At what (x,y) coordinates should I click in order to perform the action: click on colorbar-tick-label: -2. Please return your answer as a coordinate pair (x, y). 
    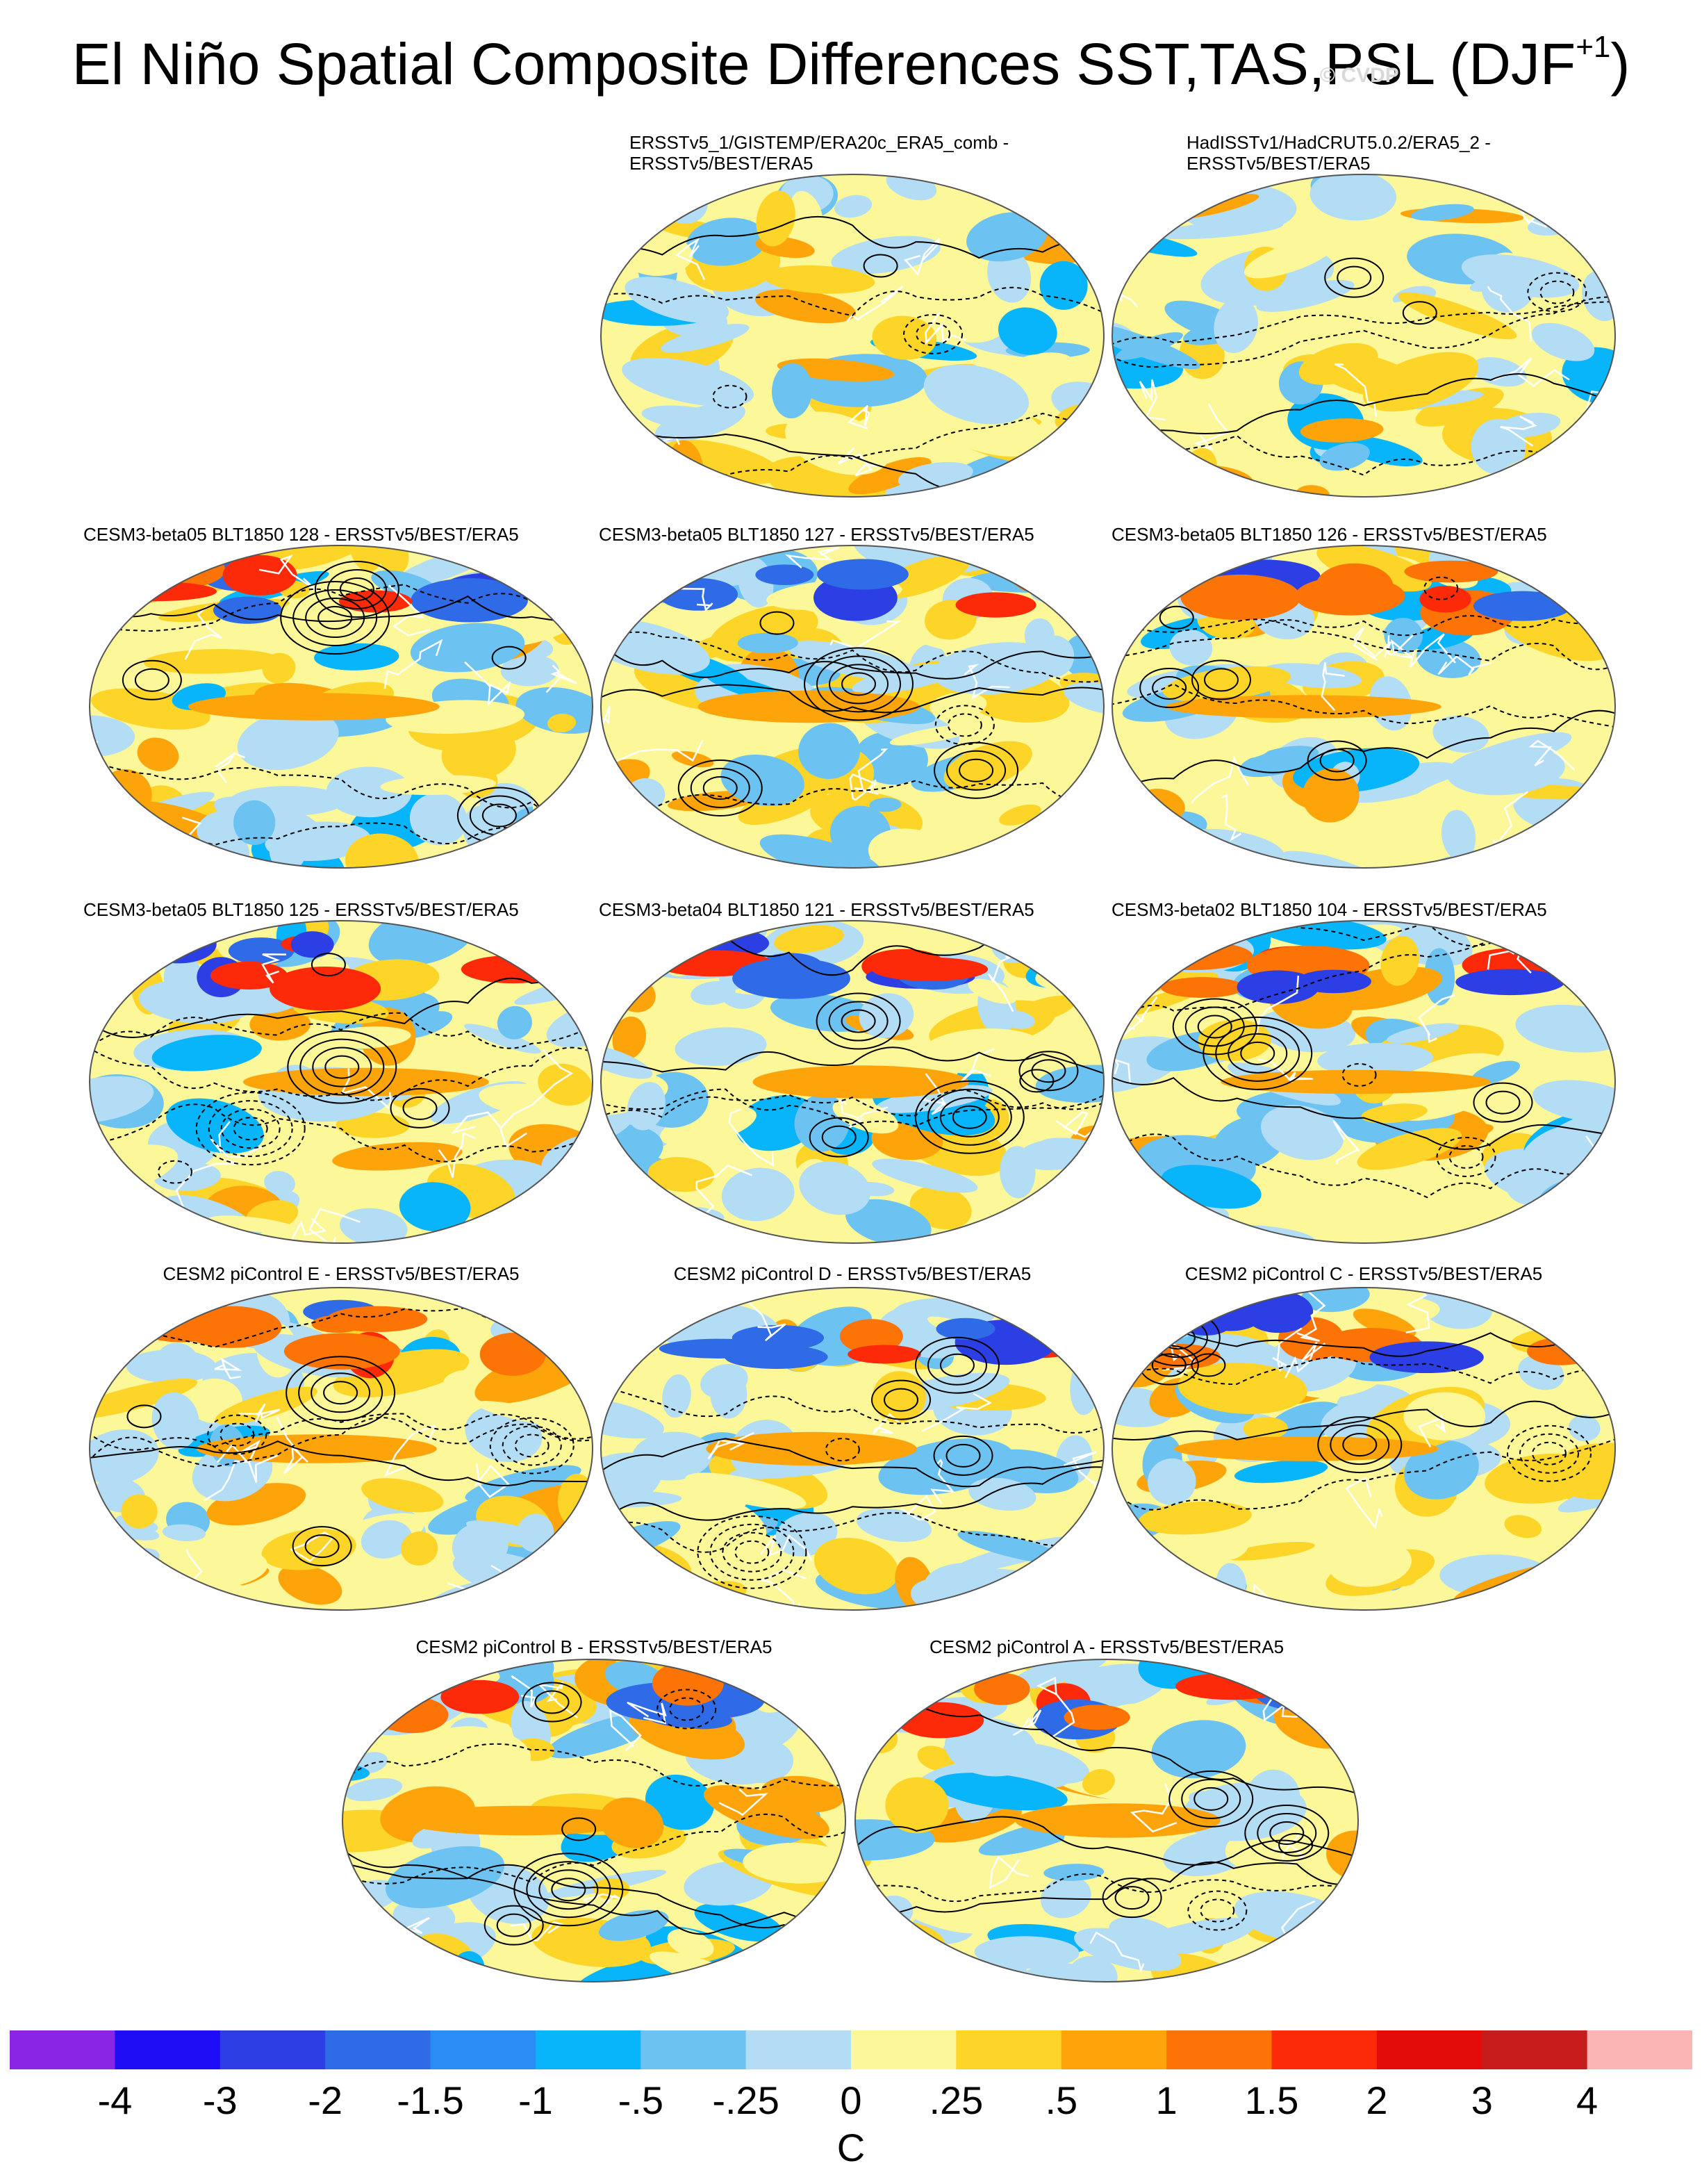
    Looking at the image, I should click on (325, 2100).